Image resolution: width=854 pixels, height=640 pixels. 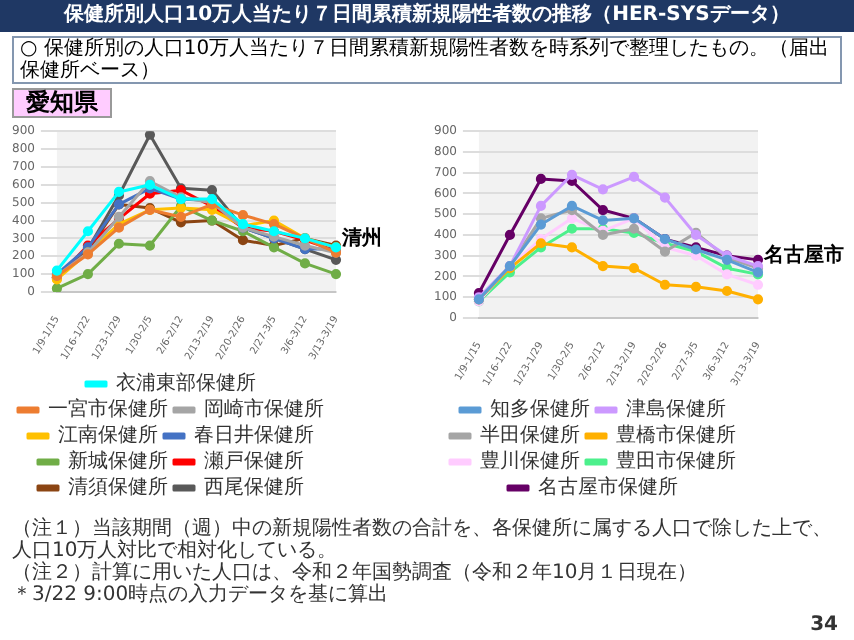 What do you see at coordinates (676, 461) in the screenshot?
I see `legend-label: 豊田市保健所` at bounding box center [676, 461].